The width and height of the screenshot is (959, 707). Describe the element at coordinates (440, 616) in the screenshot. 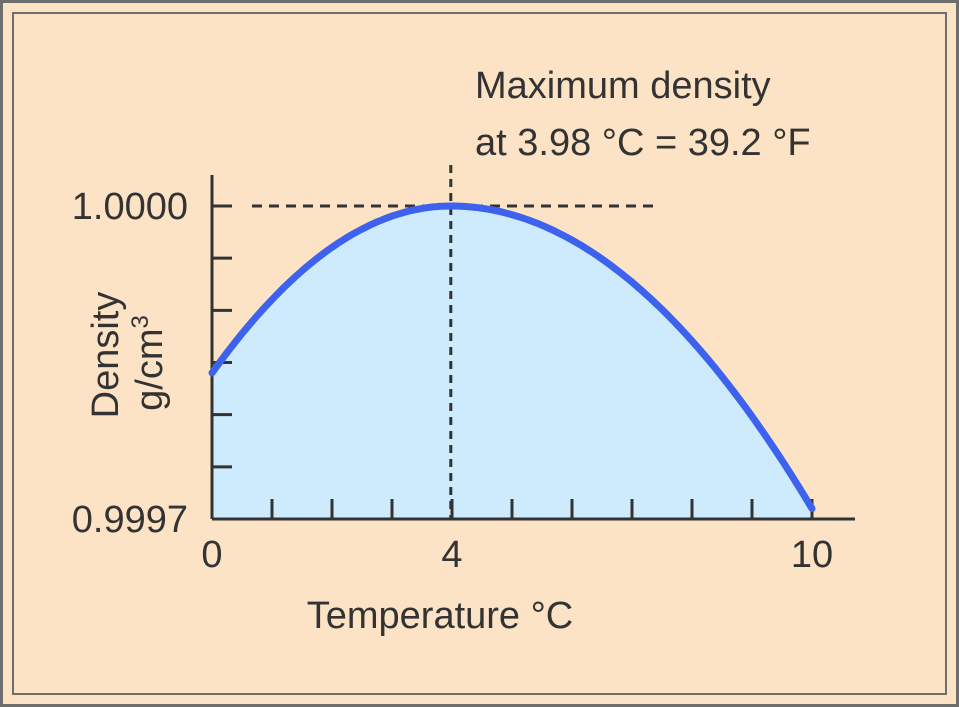

I see `x-axis-label: Temperature °C` at that location.